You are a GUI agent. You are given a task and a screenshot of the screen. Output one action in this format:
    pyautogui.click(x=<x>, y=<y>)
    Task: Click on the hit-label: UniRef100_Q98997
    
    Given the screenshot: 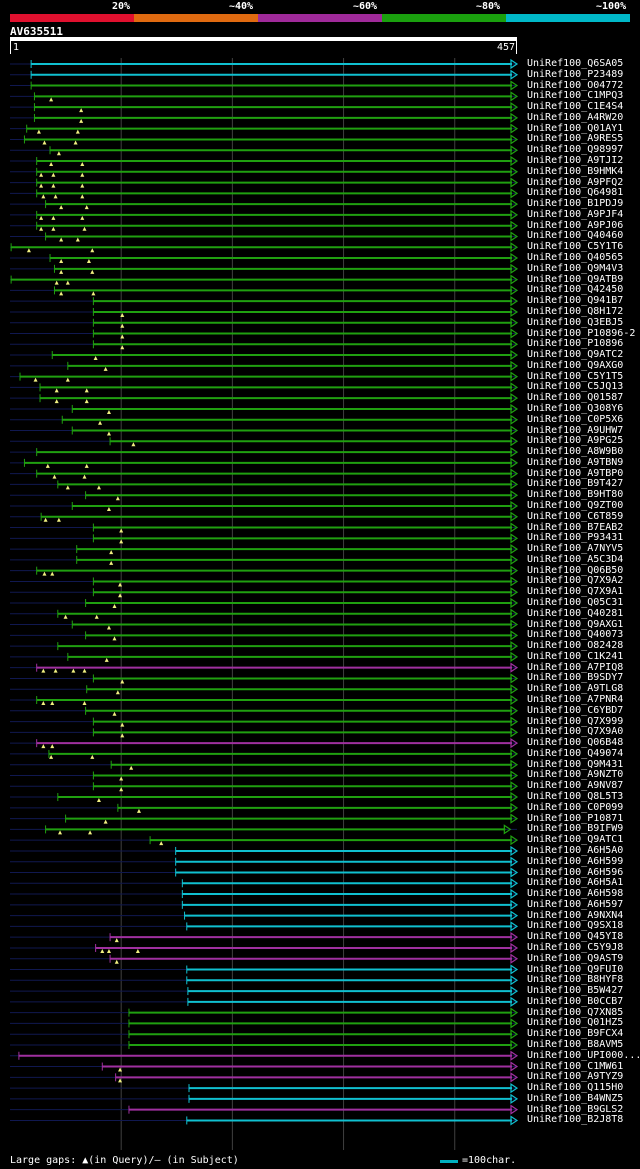 What is the action you would take?
    pyautogui.click(x=575, y=150)
    